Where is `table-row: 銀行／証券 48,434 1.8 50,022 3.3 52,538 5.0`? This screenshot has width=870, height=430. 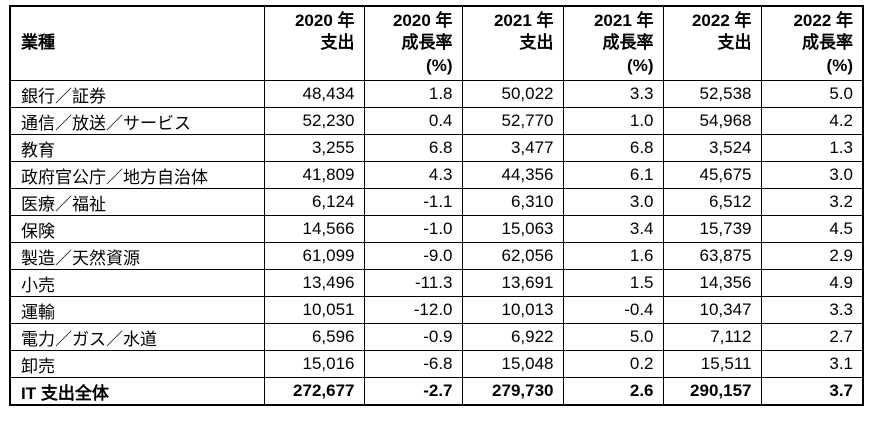 table-row: 銀行／証券 48,434 1.8 50,022 3.3 52,538 5.0 is located at coordinates (436, 94).